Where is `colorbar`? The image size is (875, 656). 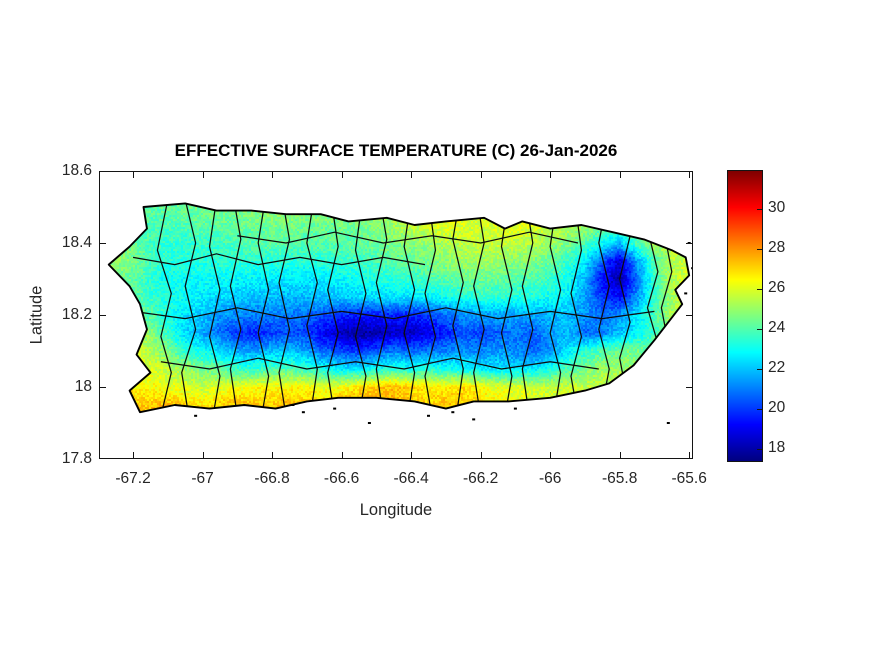
colorbar is located at coordinates (745, 316).